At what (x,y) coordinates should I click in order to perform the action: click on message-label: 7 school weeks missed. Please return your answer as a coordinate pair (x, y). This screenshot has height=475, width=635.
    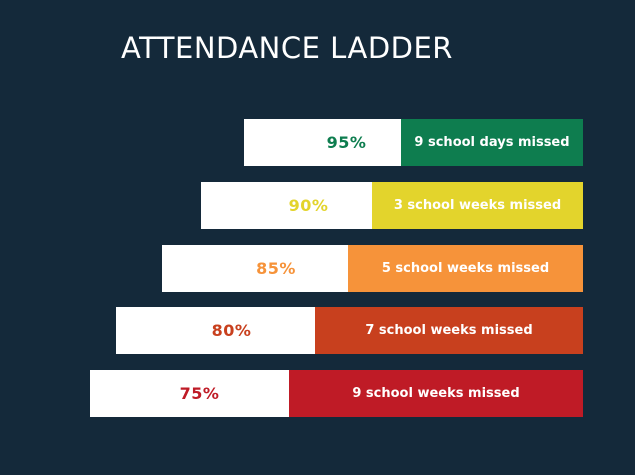
    Looking at the image, I should click on (449, 330).